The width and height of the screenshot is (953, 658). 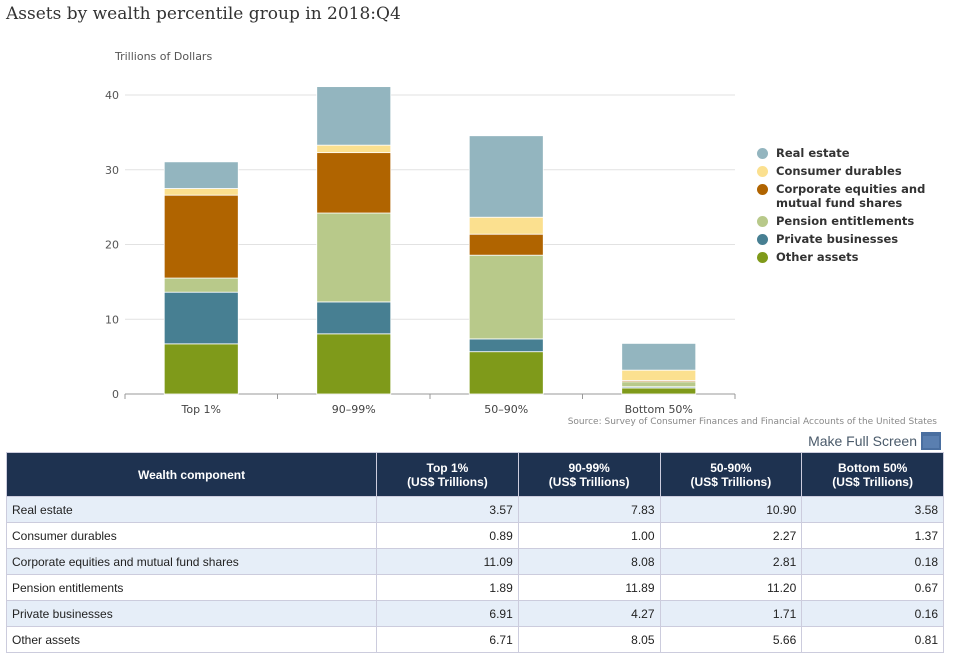 What do you see at coordinates (506, 409) in the screenshot?
I see `x-tick-label: 50–90%` at bounding box center [506, 409].